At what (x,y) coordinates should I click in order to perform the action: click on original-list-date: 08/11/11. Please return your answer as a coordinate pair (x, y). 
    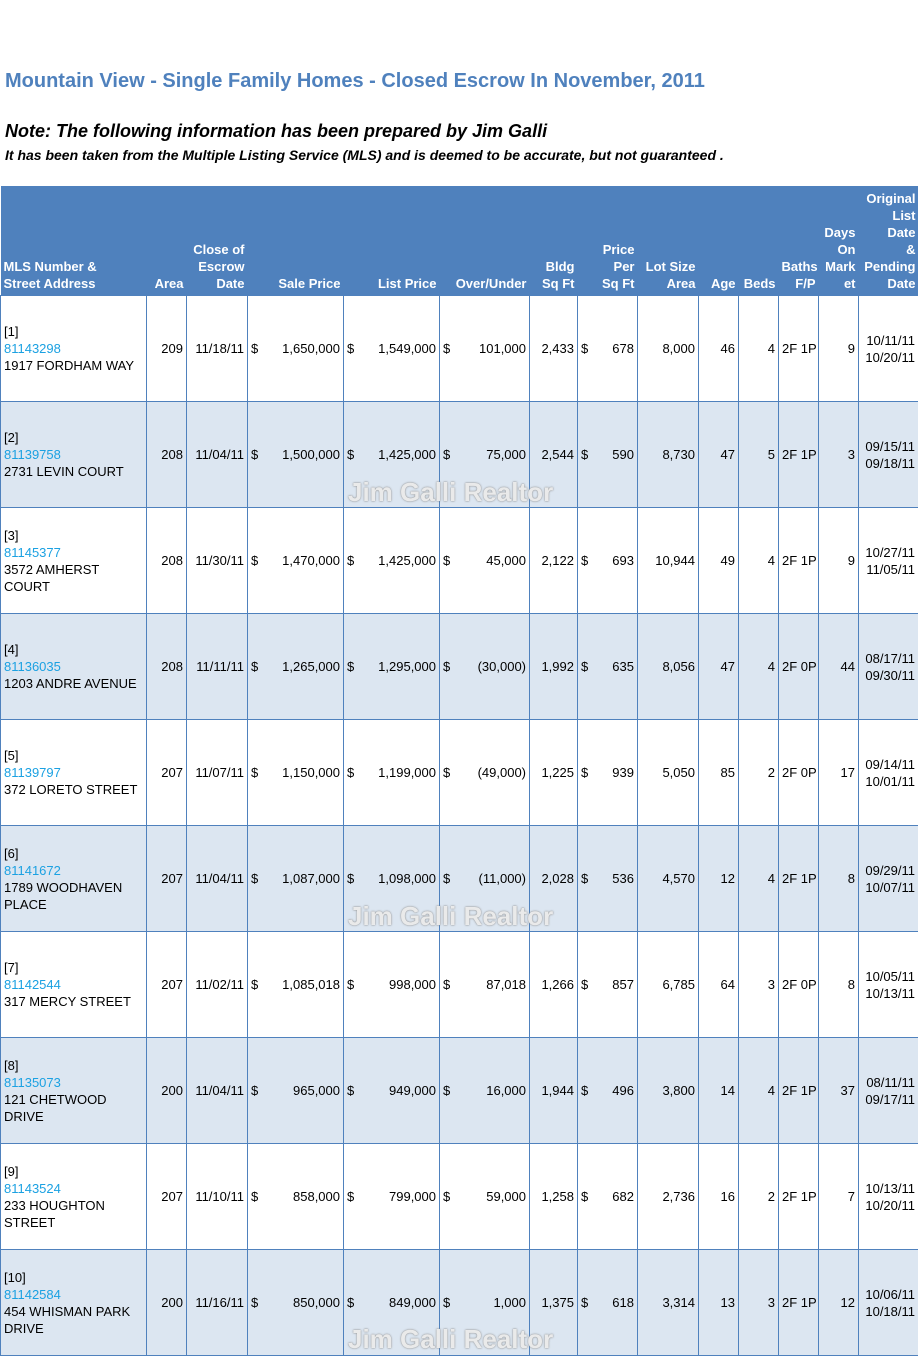
    Looking at the image, I should click on (890, 1082).